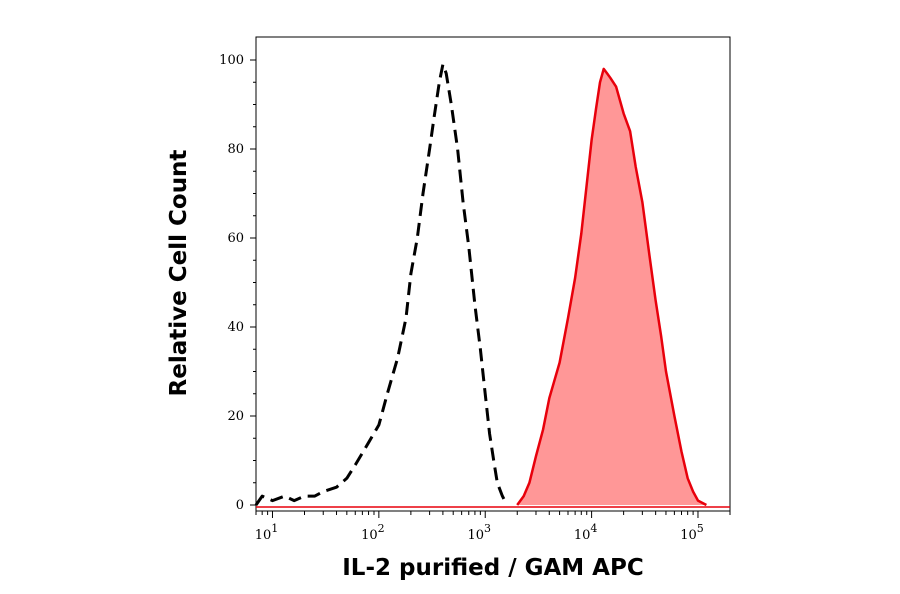  Describe the element at coordinates (235, 327) in the screenshot. I see `y-tick-label-2: 40` at that location.